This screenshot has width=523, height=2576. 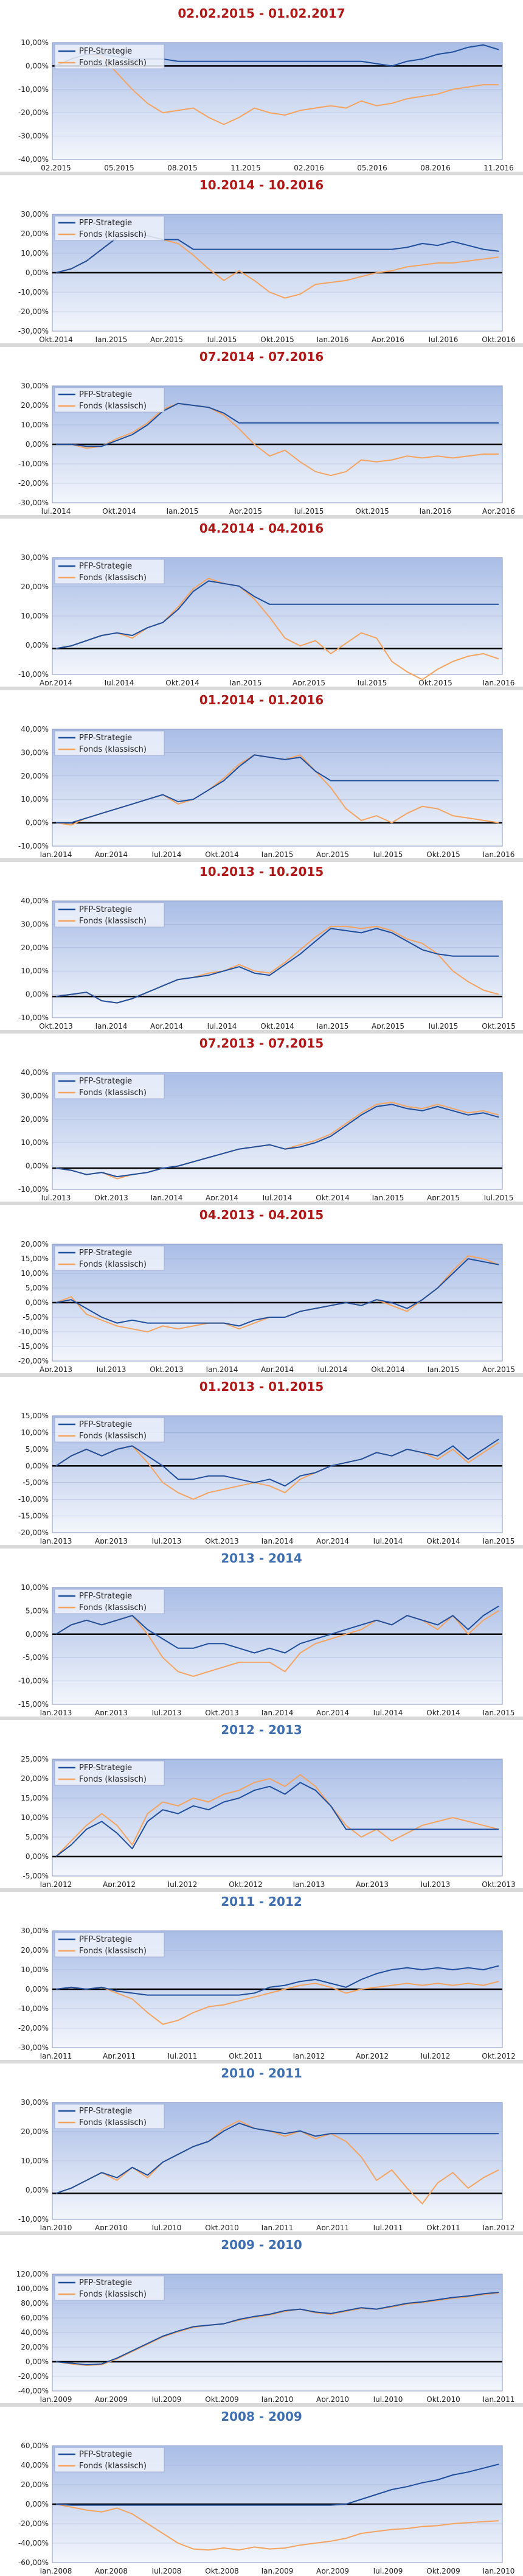 I want to click on x-tick-label: Apr.2013, so click(x=56, y=1368).